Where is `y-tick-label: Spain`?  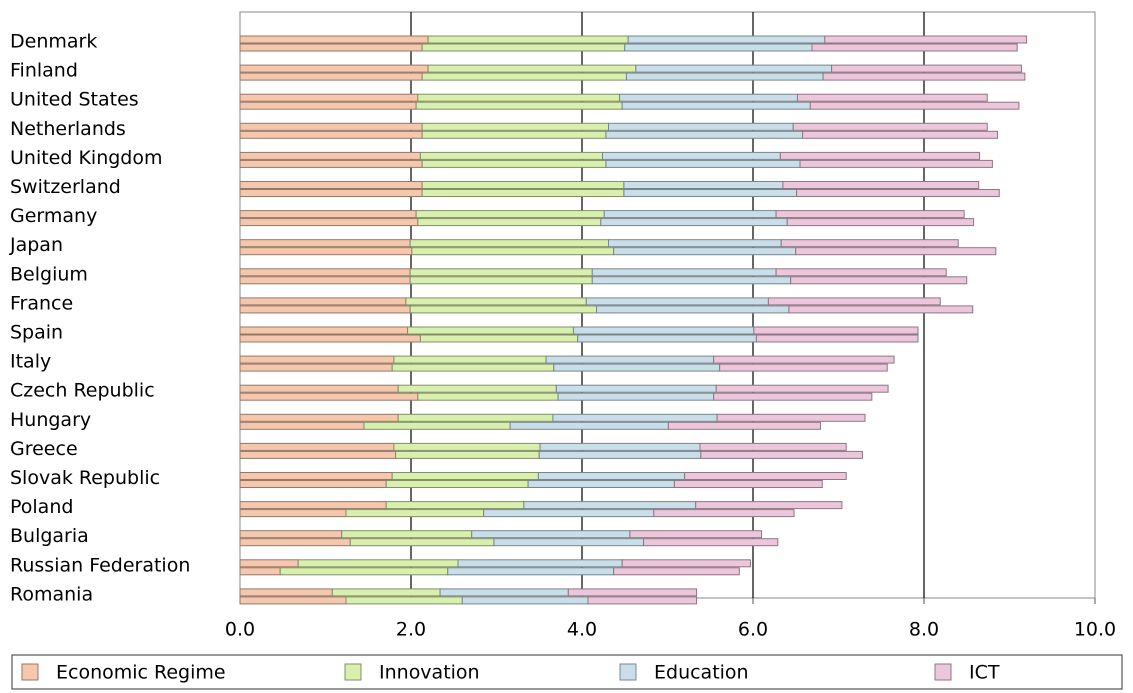 y-tick-label: Spain is located at coordinates (36, 333).